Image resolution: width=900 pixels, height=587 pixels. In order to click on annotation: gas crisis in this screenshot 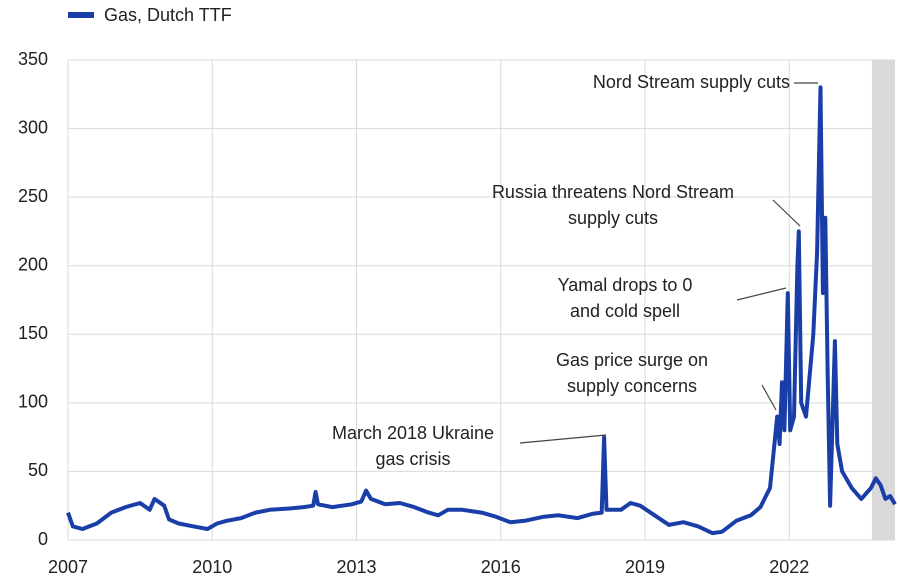, I will do `click(412, 459)`.